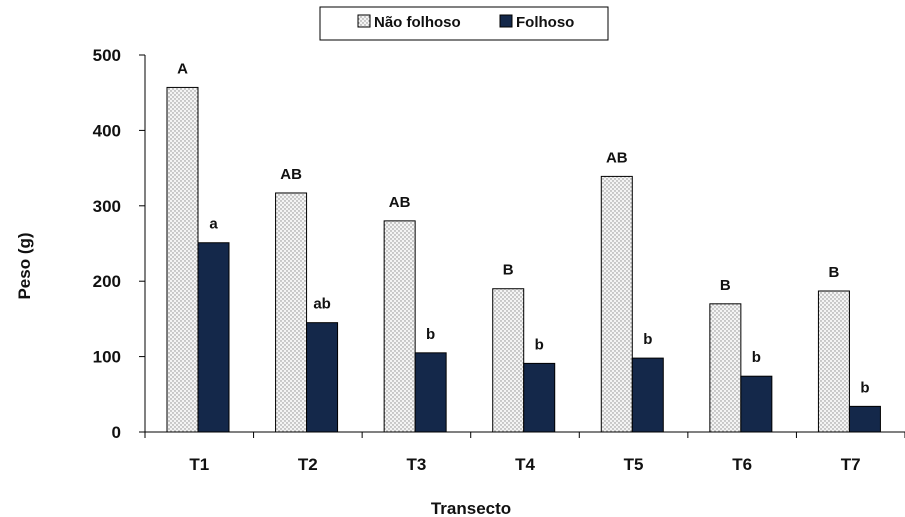  Describe the element at coordinates (213, 224) in the screenshot. I see `sig-label-folhoso-t1: a` at that location.